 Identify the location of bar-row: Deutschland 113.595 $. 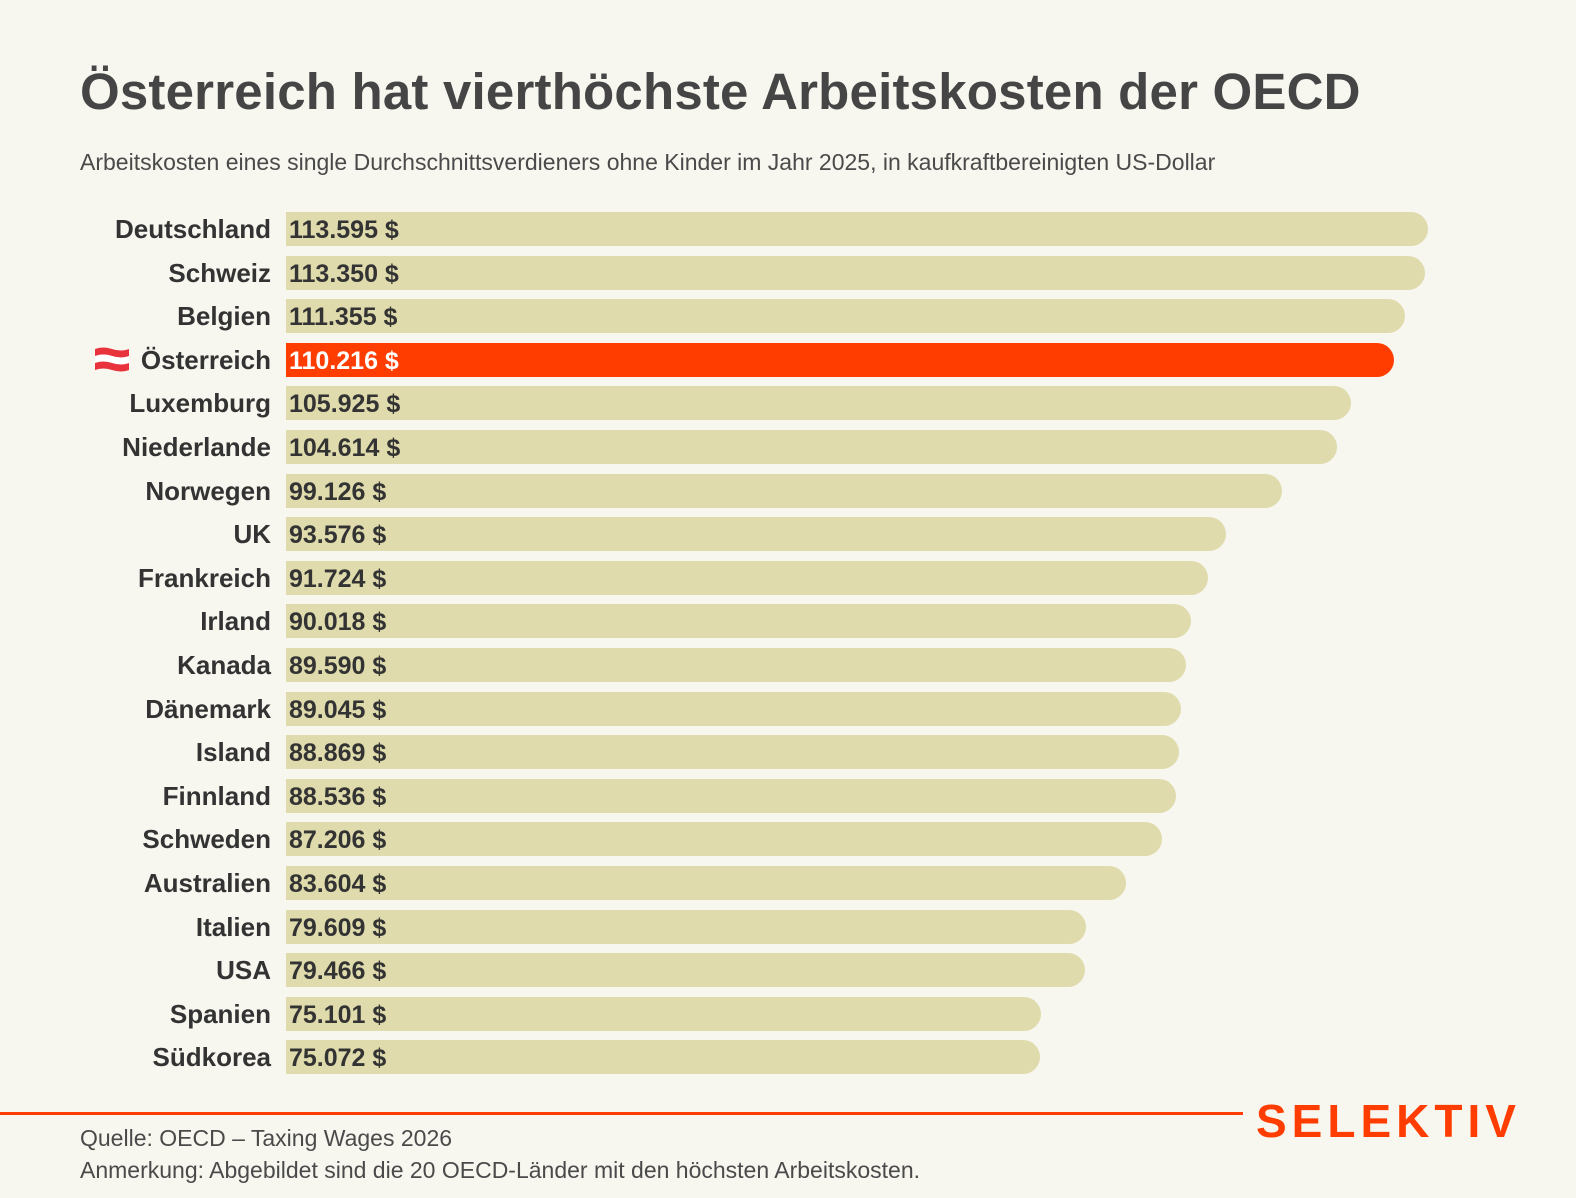
(788, 229).